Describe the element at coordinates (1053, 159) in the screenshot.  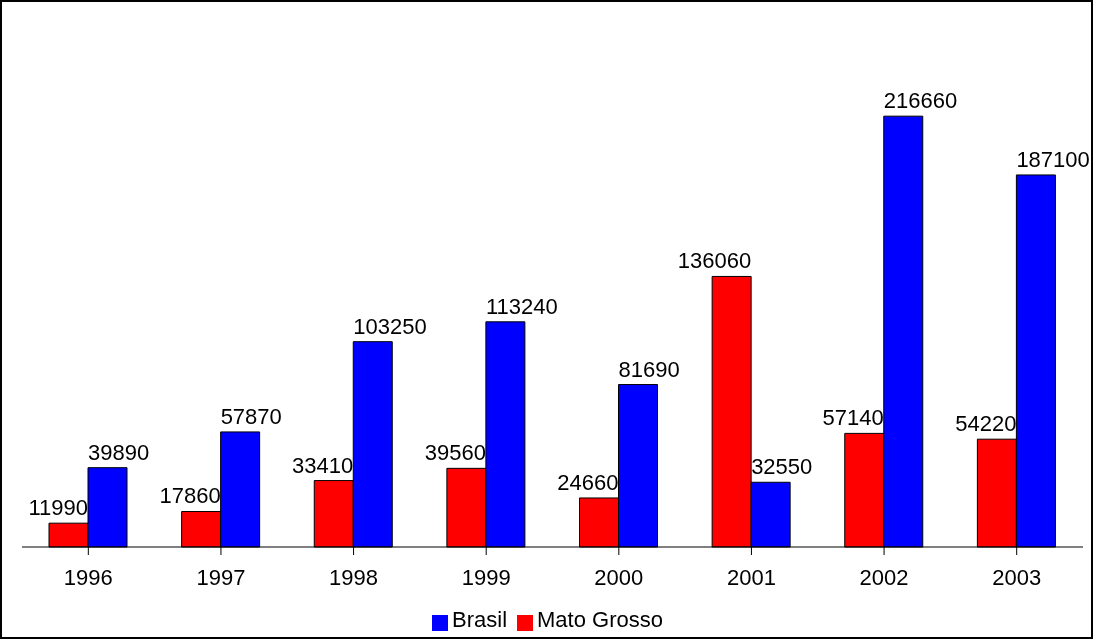
I see `data-label: 187100` at that location.